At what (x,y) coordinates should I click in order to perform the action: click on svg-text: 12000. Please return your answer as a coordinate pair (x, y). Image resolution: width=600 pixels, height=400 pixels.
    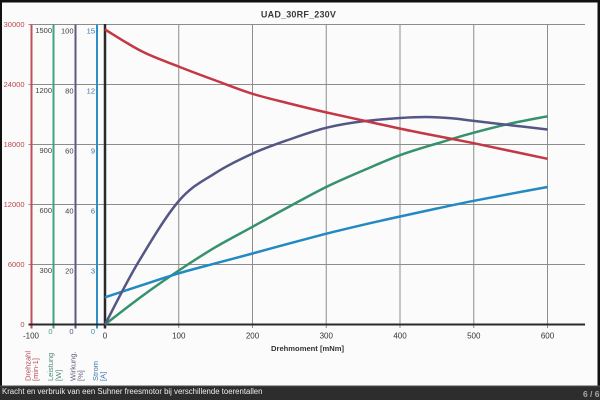
    Looking at the image, I should click on (14, 204).